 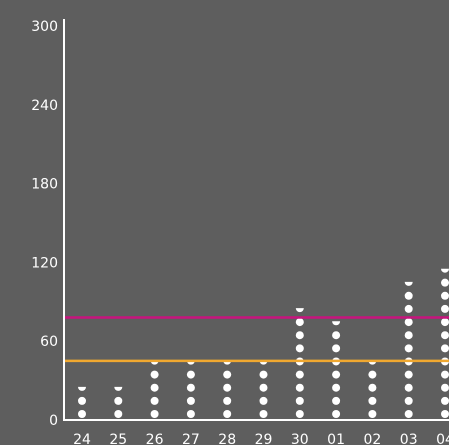 I want to click on x-tick-label: 24, so click(x=82, y=438).